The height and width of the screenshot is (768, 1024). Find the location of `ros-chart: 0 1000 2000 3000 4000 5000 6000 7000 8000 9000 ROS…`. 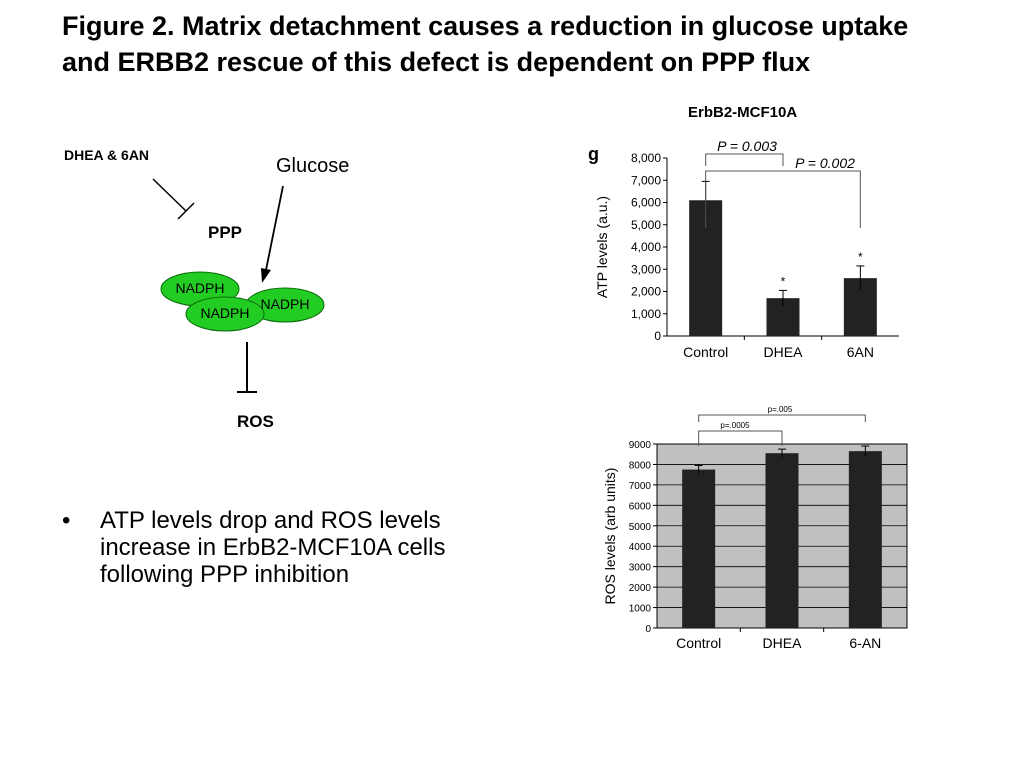

ros-chart: 0 1000 2000 3000 4000 5000 6000 7000 8000 9000 ROS… is located at coordinates (755, 528).